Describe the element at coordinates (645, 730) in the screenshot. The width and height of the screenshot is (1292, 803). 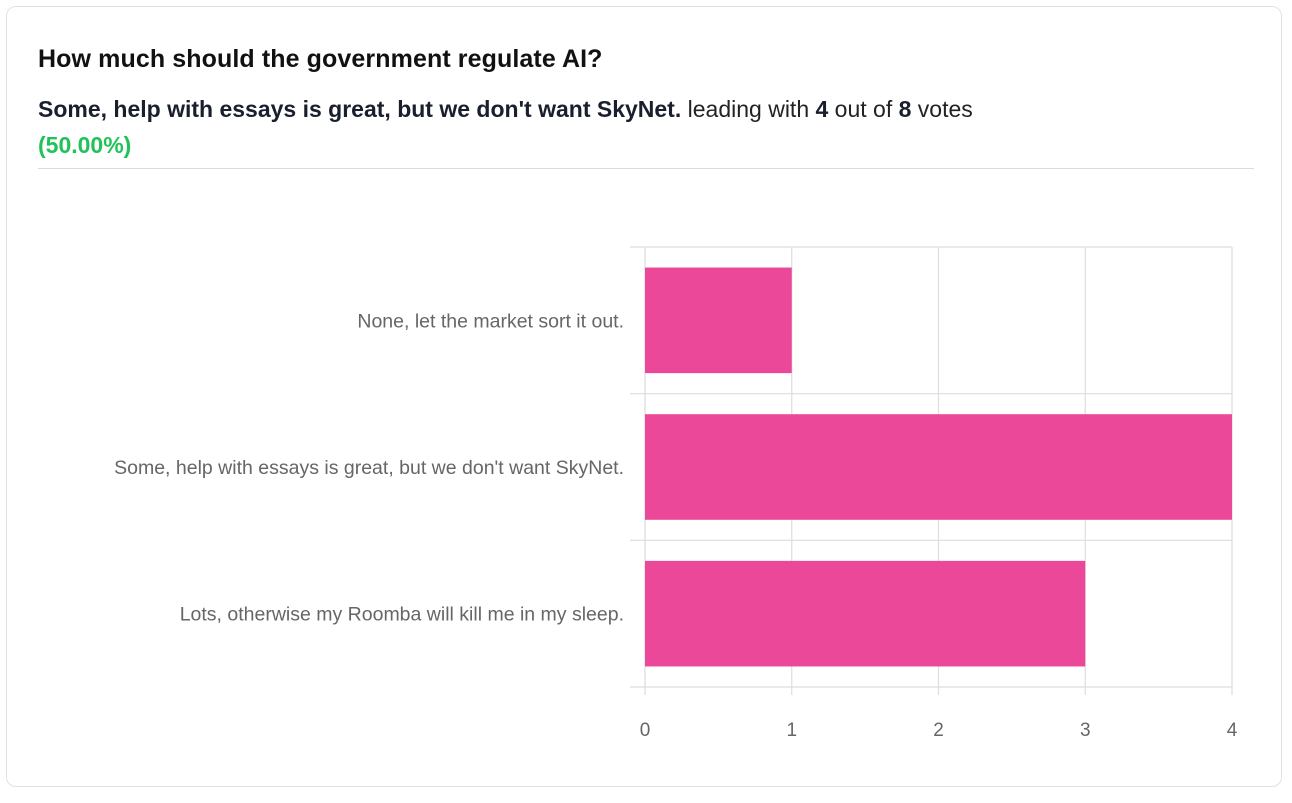
I see `x-tick-label: 0` at that location.